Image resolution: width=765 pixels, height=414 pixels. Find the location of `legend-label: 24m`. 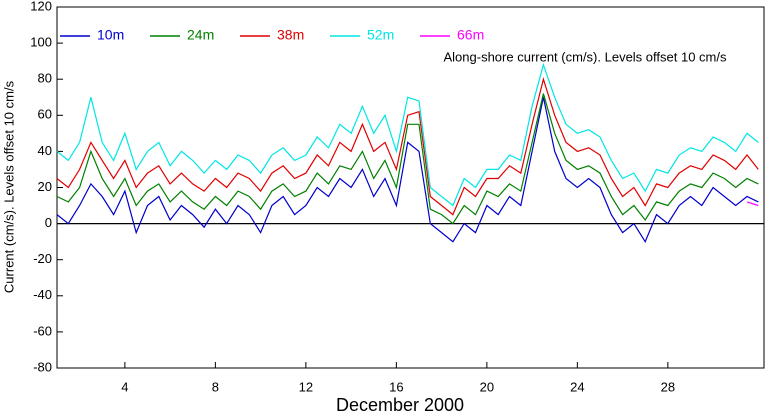

legend-label: 24m is located at coordinates (200, 35).